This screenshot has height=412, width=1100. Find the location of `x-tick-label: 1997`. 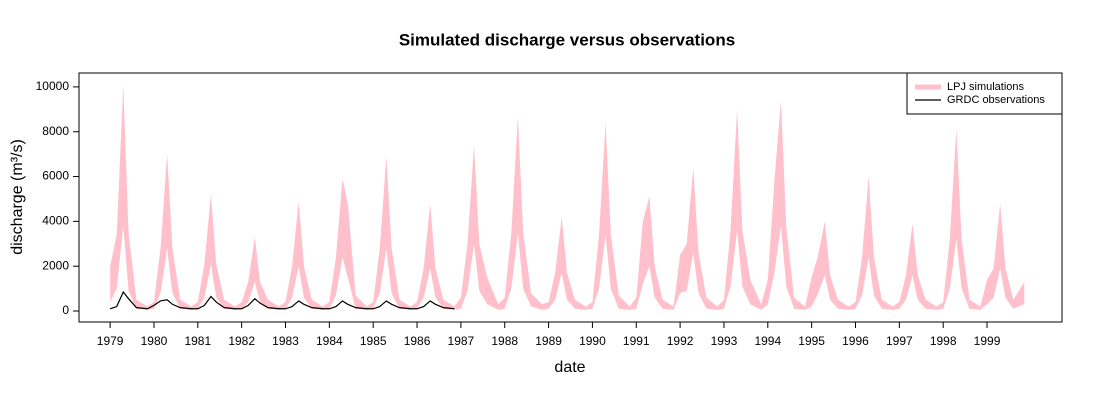

x-tick-label: 1997 is located at coordinates (899, 341).